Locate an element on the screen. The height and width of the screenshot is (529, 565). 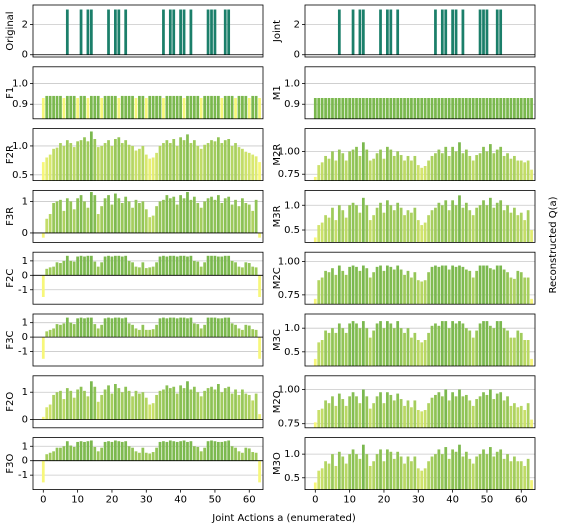
x-tick-label: 20 is located at coordinates (112, 500).